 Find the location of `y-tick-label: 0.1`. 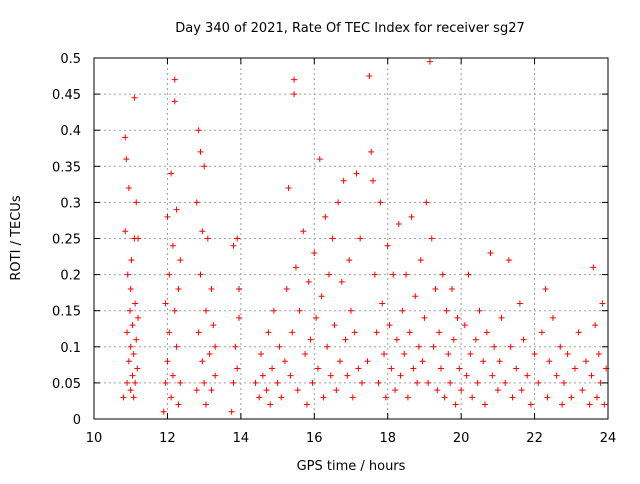

y-tick-label: 0.1 is located at coordinates (70, 348).